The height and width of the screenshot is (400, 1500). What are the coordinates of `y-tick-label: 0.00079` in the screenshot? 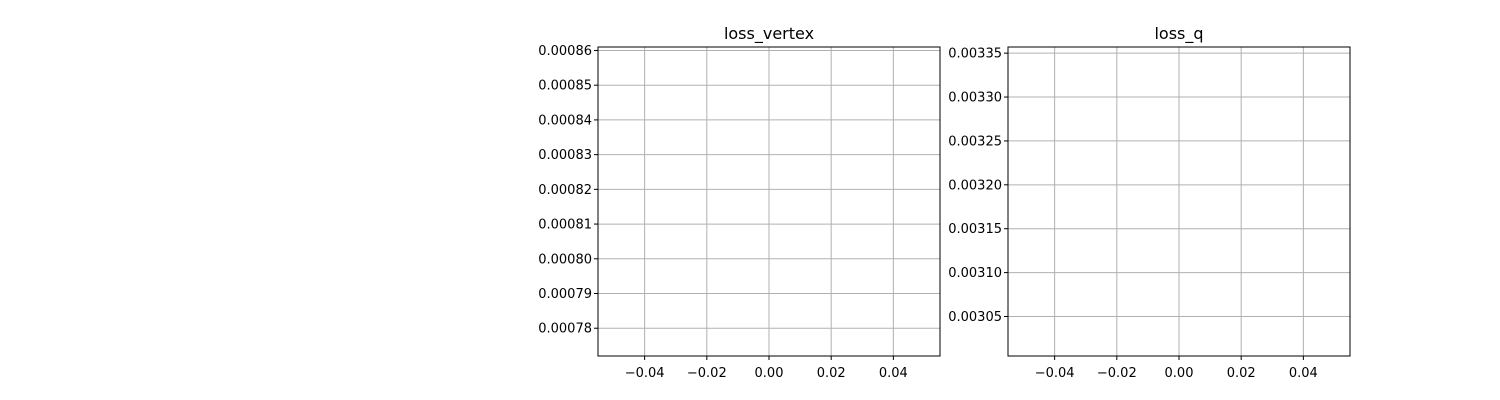 It's located at (565, 294).